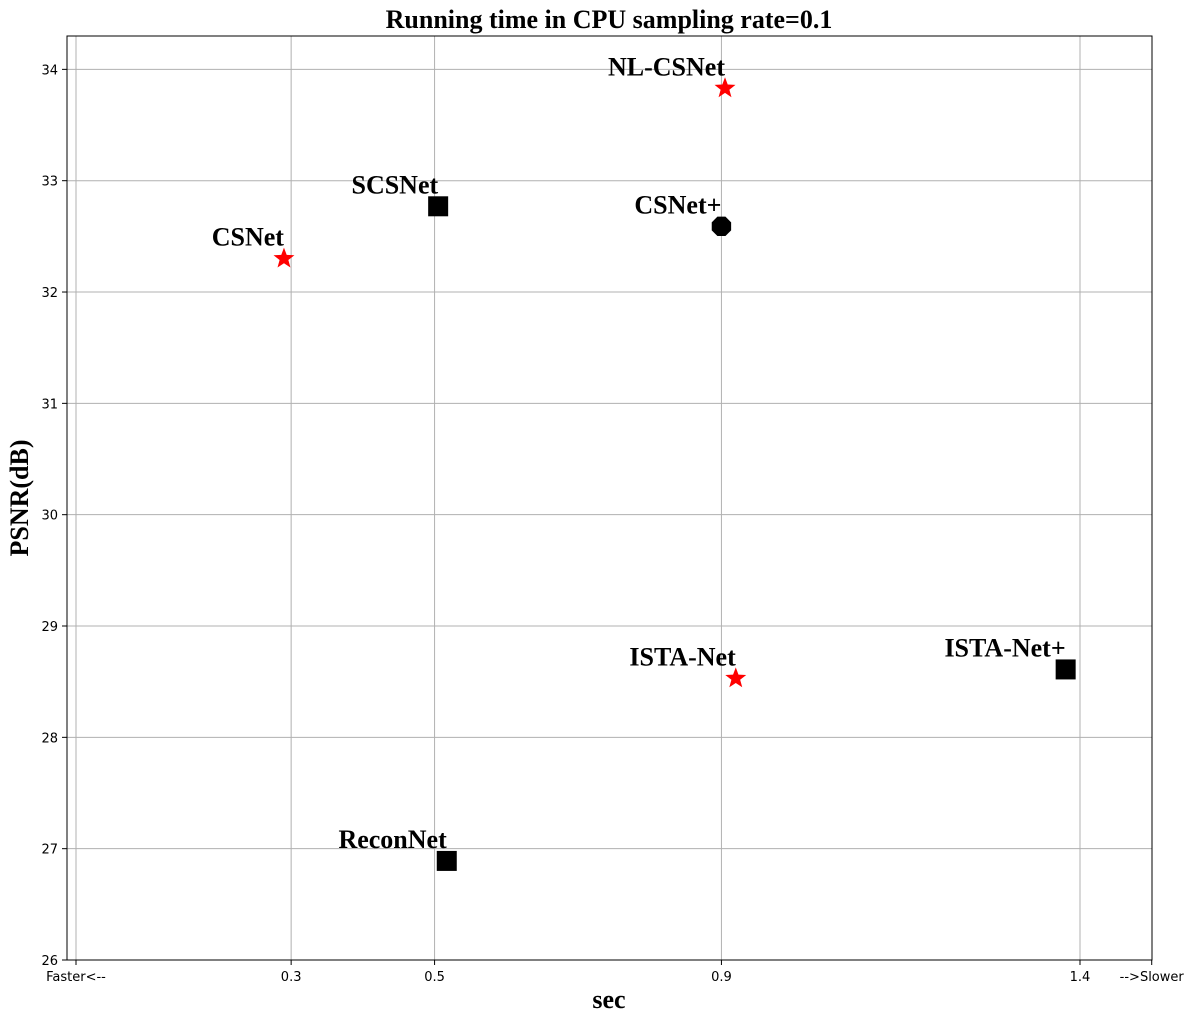  What do you see at coordinates (725, 87) in the screenshot?
I see `point-nl-csnet-star-marker` at bounding box center [725, 87].